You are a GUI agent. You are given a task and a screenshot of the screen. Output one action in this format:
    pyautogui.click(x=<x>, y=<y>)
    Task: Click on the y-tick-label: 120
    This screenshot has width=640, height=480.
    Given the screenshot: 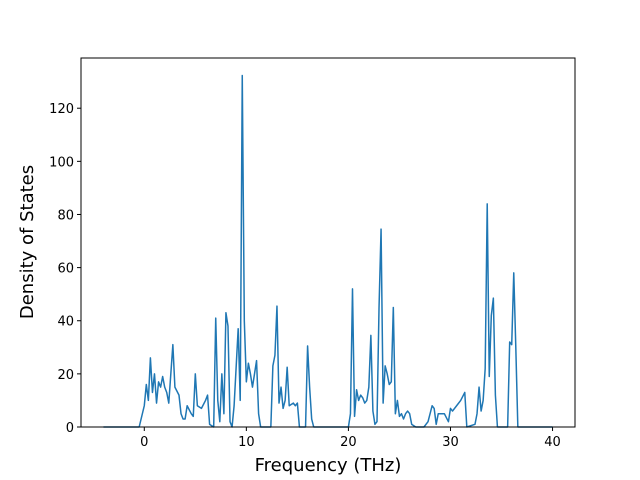 What is the action you would take?
    pyautogui.click(x=61, y=109)
    